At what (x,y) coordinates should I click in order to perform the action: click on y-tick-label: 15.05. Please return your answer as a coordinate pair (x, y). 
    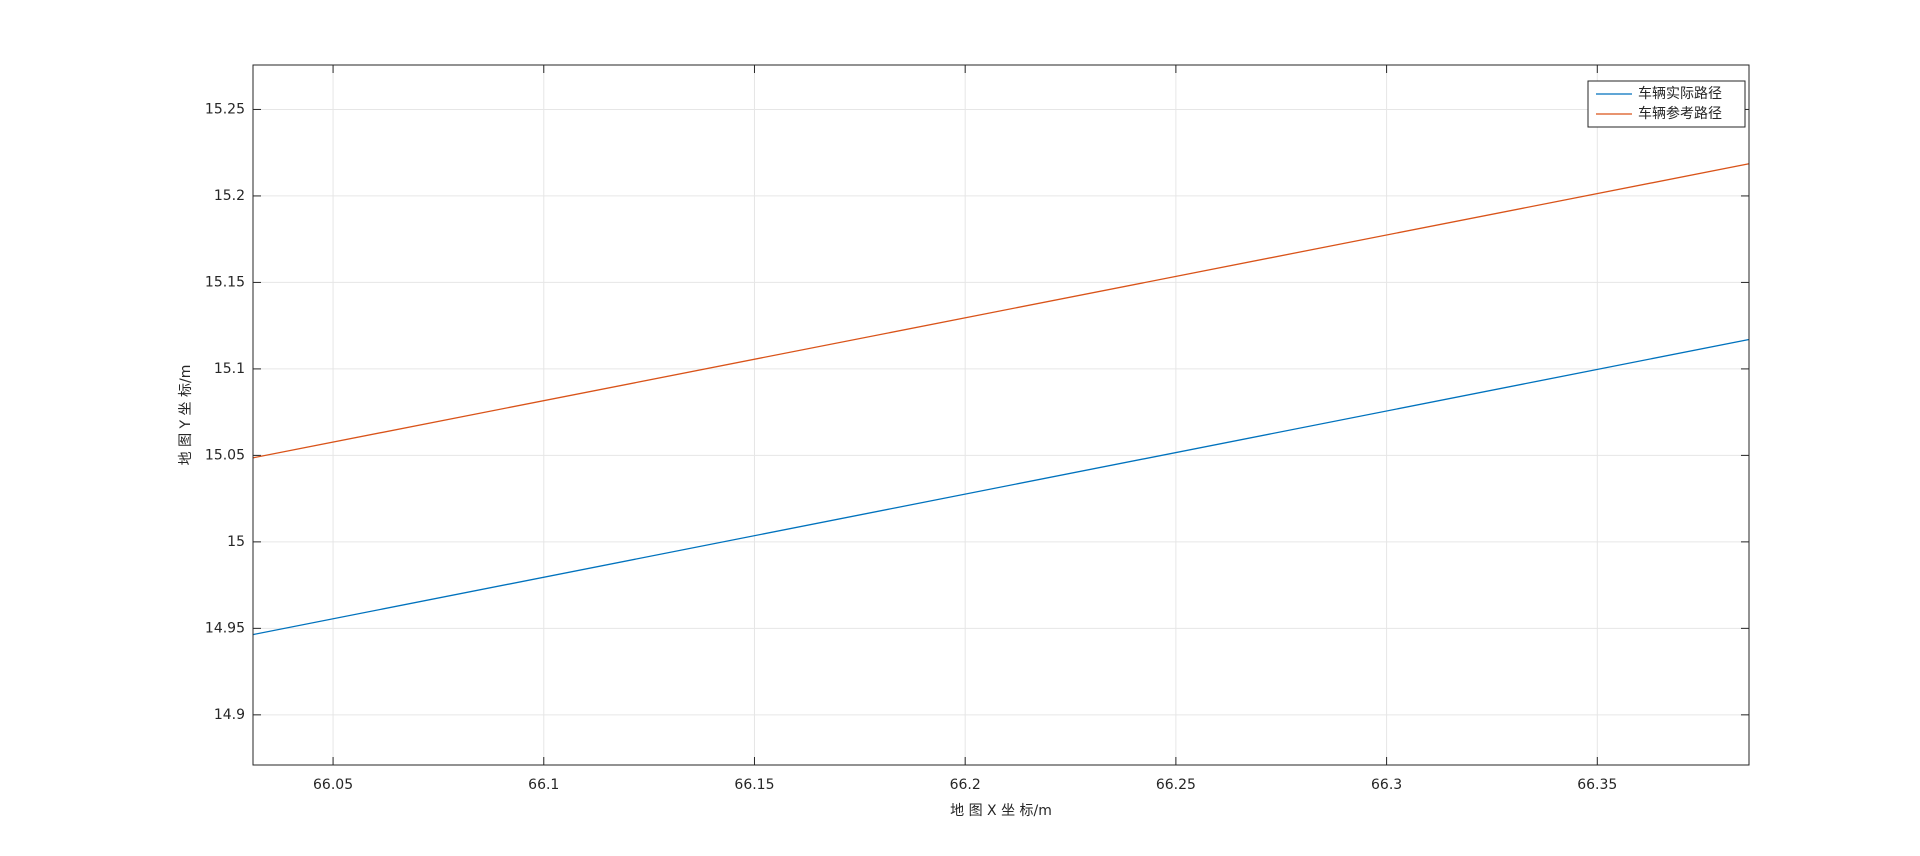
    Looking at the image, I should click on (225, 455).